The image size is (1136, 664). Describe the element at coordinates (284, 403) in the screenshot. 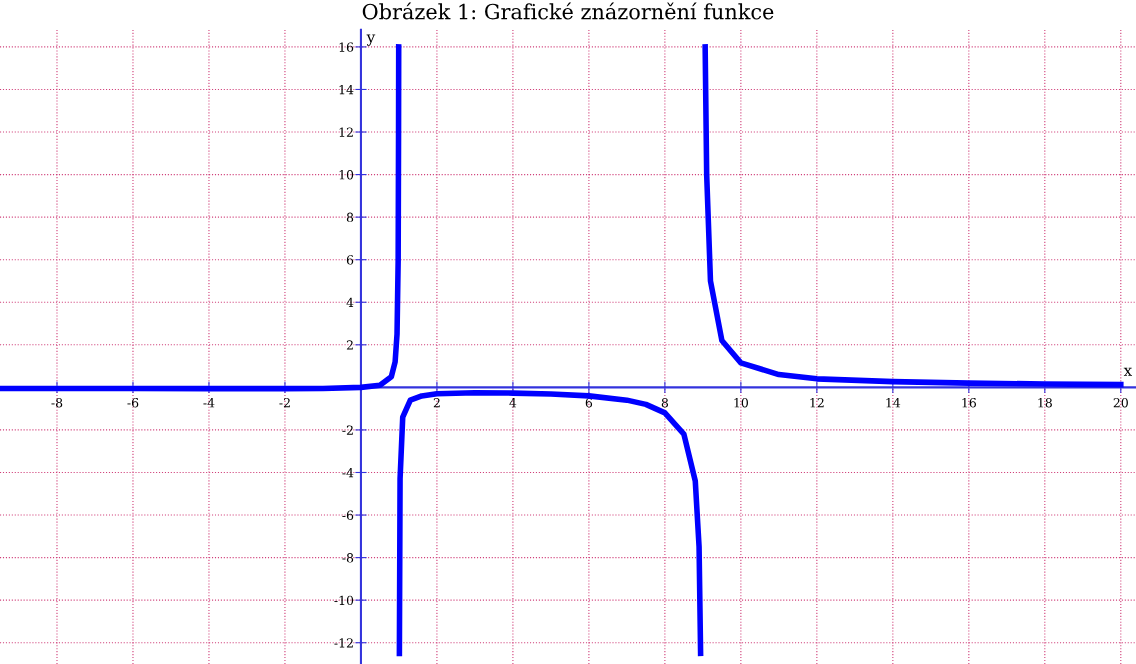

I see `x-tick-label: -2` at that location.